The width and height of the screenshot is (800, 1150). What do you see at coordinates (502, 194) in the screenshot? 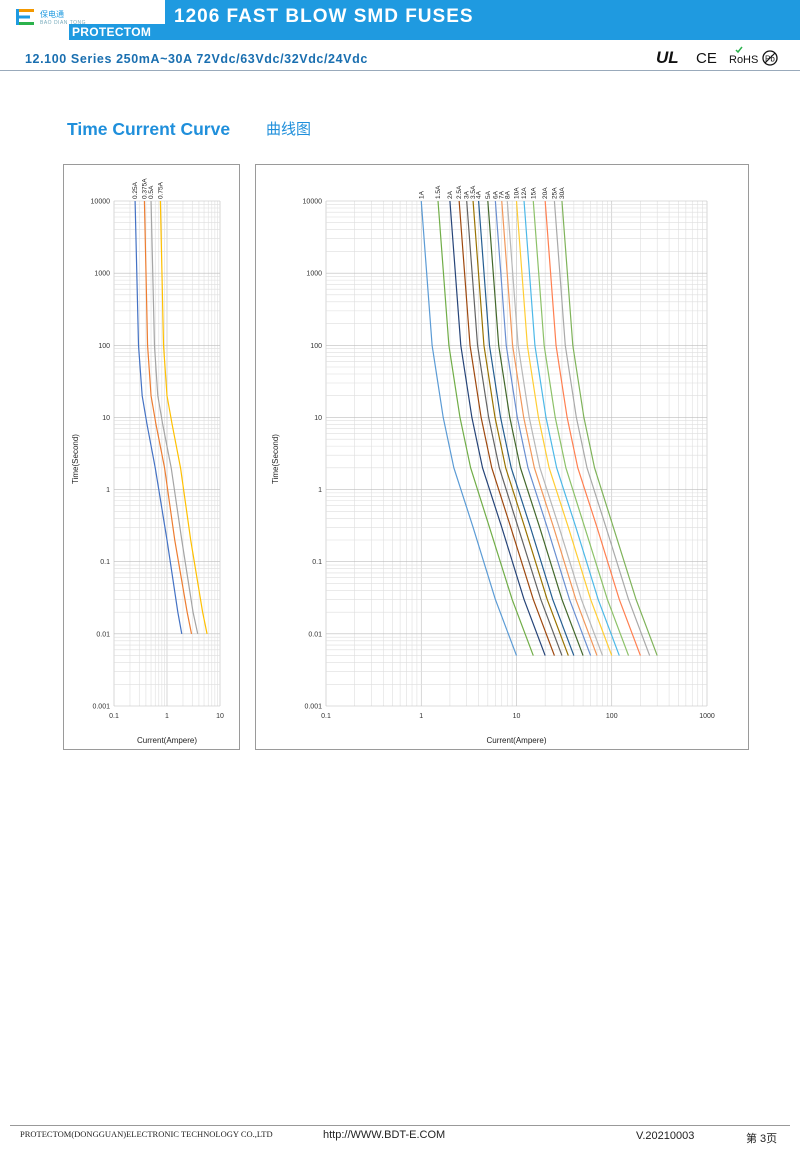
I see `series-label-7A: 7A` at bounding box center [502, 194].